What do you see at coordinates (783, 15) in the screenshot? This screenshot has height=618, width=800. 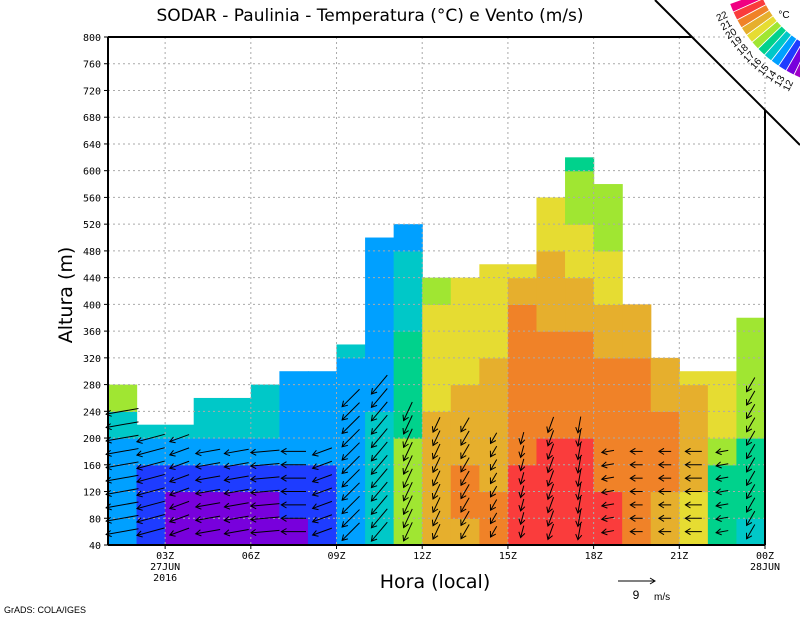 I see `colorbar-unit: °C` at bounding box center [783, 15].